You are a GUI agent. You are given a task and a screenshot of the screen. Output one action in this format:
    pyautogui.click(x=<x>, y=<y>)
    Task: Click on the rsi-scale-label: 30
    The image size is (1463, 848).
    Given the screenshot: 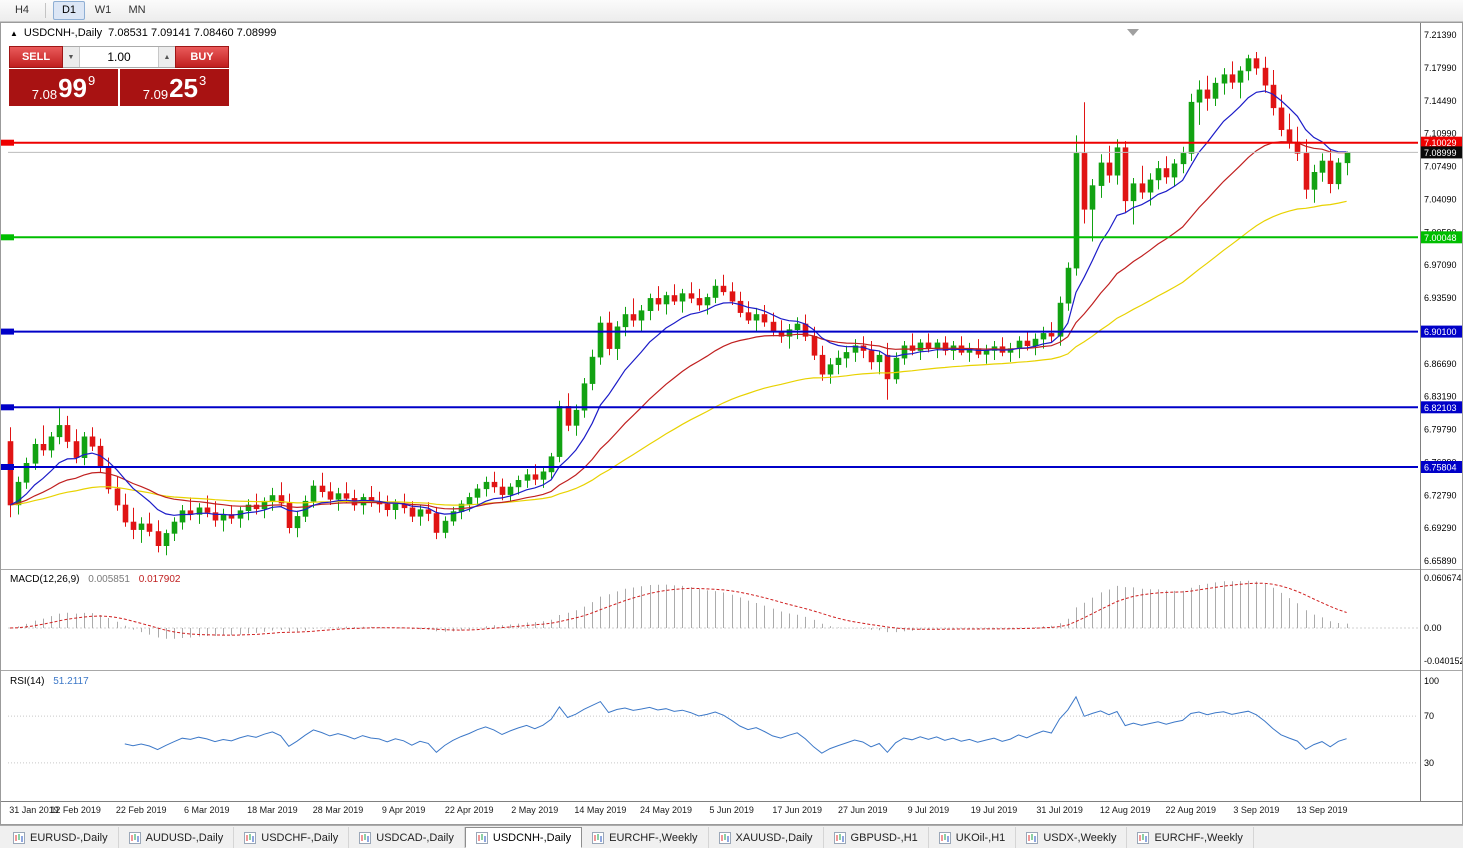 What is the action you would take?
    pyautogui.click(x=1429, y=763)
    